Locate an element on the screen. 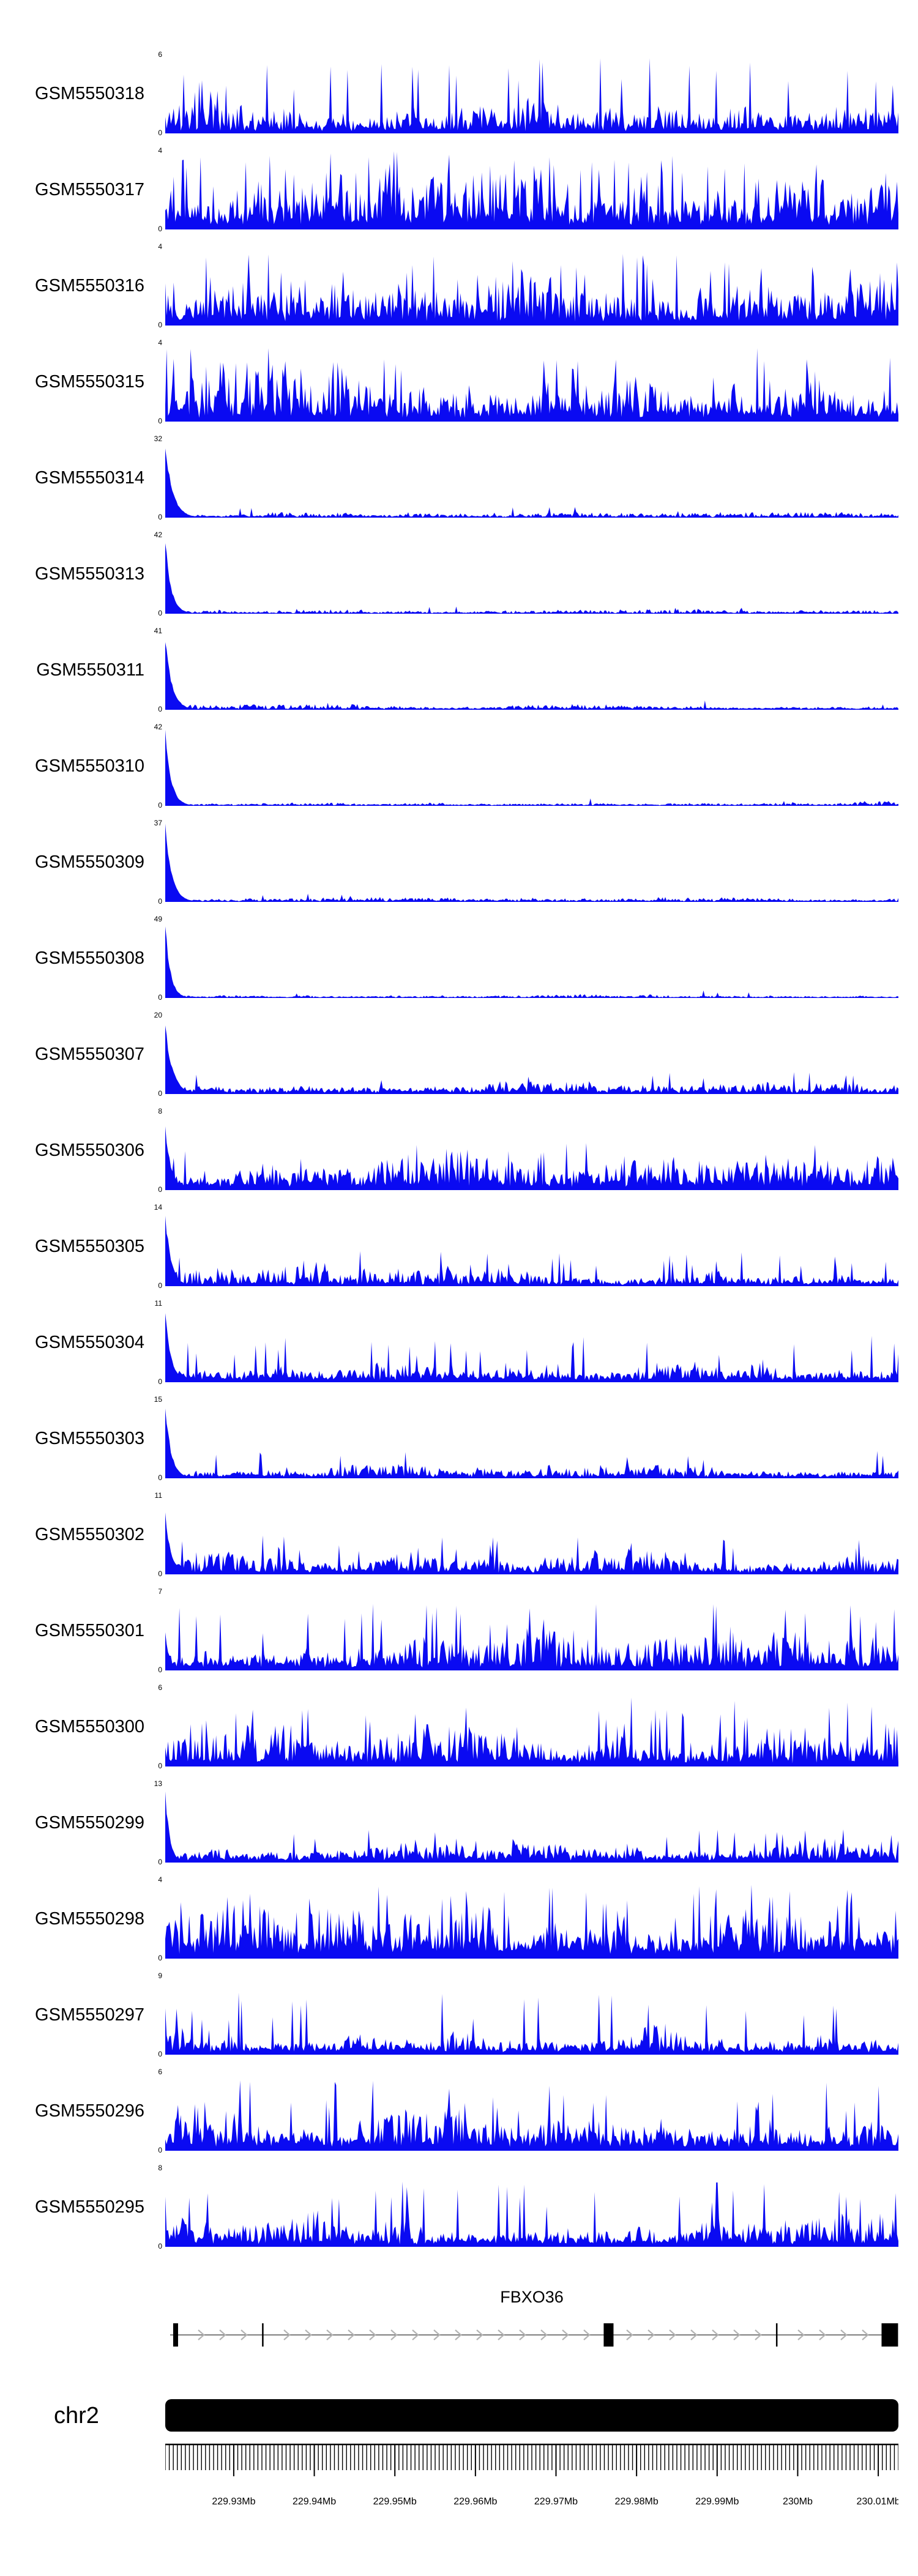  axis-tick-label: 229.95Mb is located at coordinates (395, 2502).